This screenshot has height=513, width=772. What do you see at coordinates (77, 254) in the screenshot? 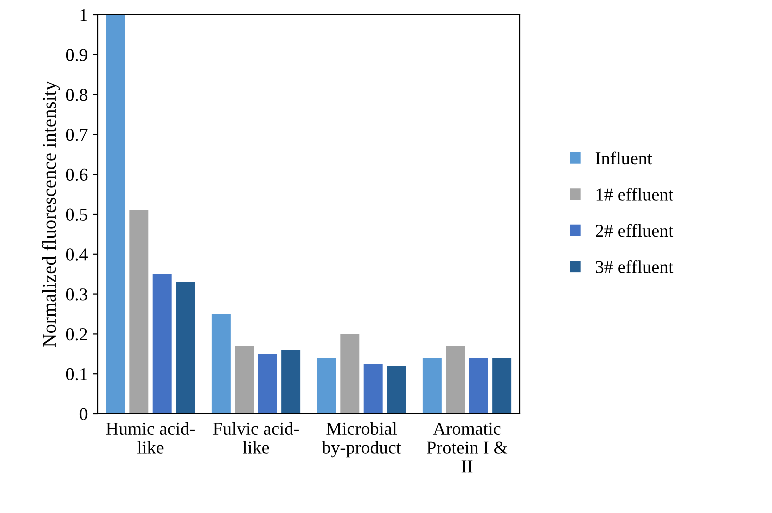
I see `y-tick-label: 0.4` at bounding box center [77, 254].